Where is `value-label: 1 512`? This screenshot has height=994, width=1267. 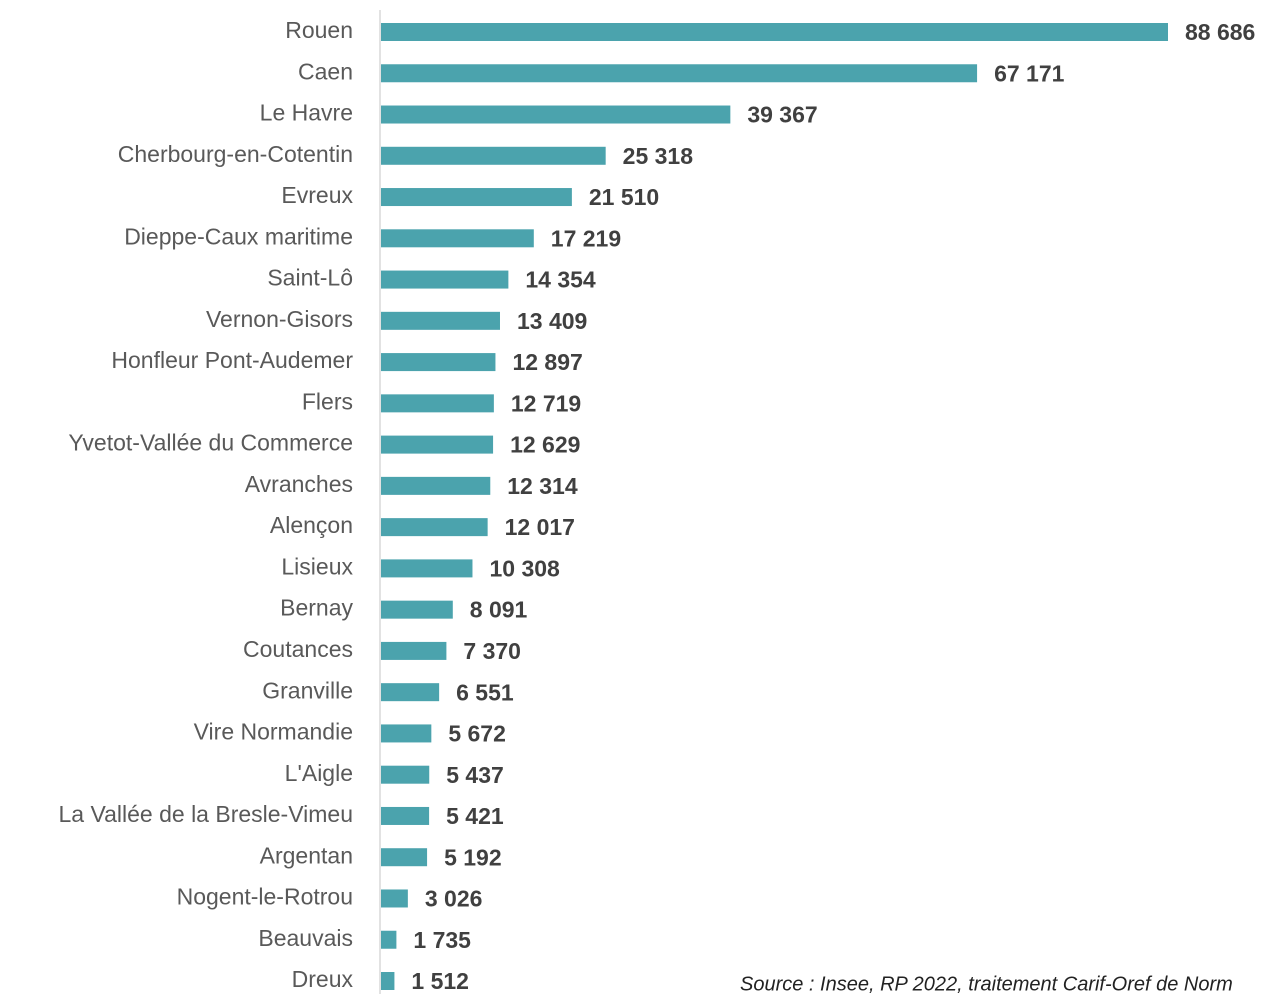 value-label: 1 512 is located at coordinates (440, 981).